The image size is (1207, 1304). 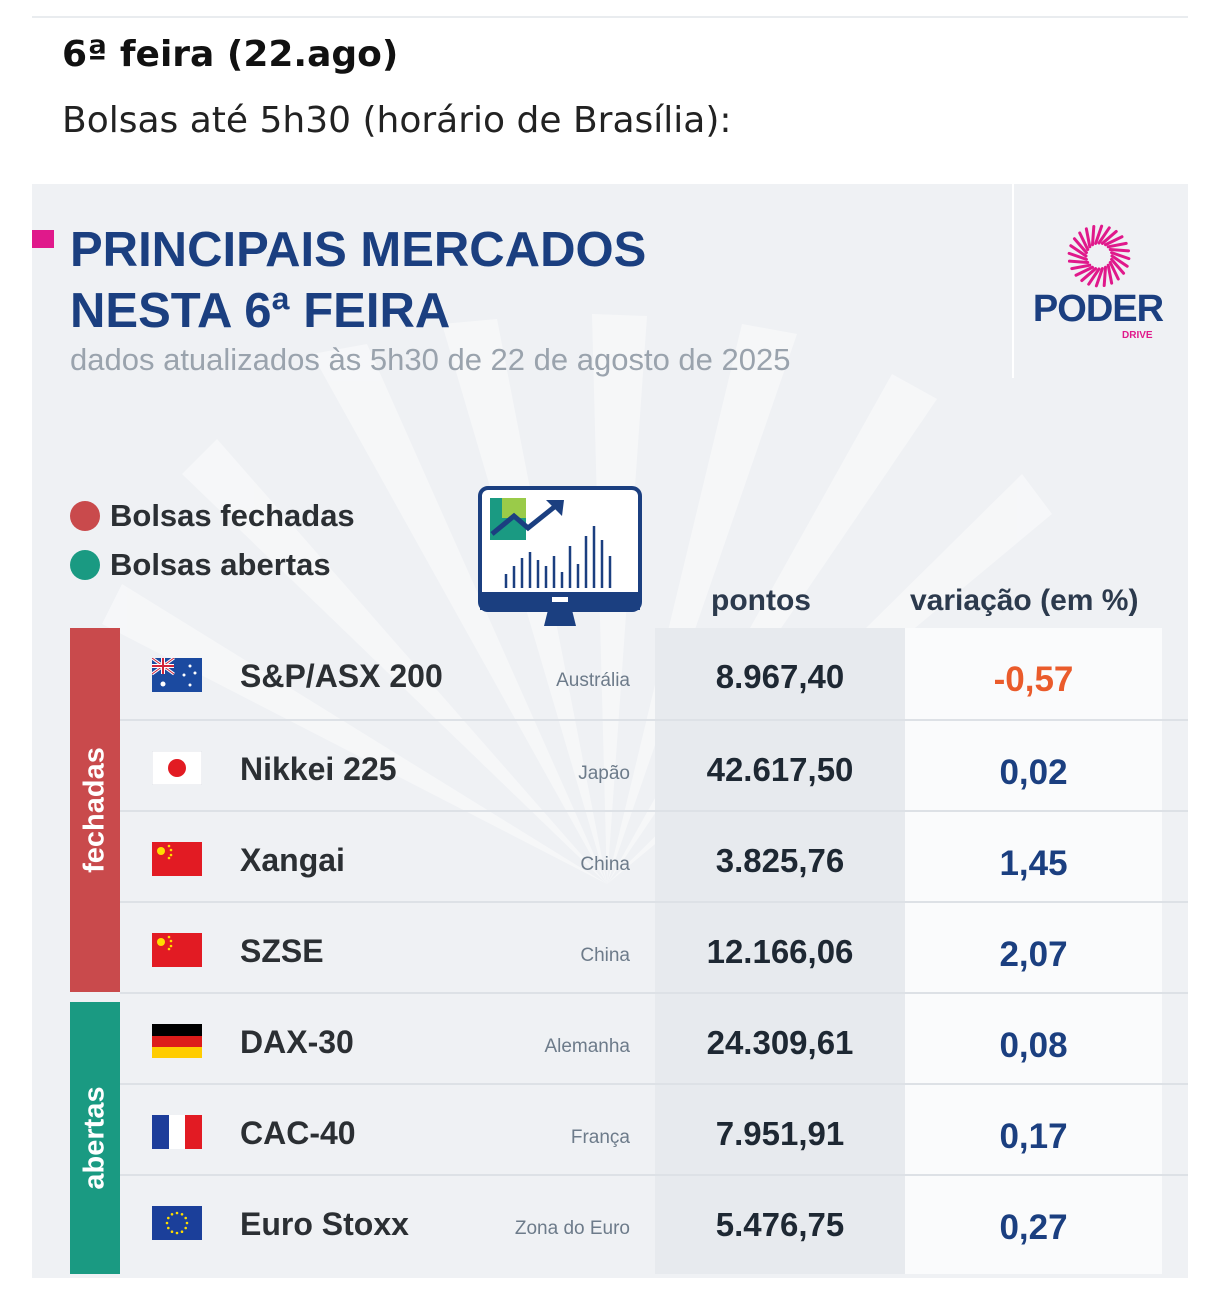 What do you see at coordinates (572, 1228) in the screenshot?
I see `index-country: Zona do Euro` at bounding box center [572, 1228].